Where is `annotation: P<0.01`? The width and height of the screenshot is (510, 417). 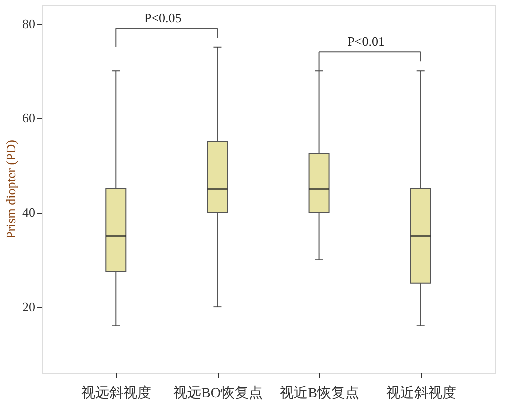 annotation: P<0.01 is located at coordinates (366, 42).